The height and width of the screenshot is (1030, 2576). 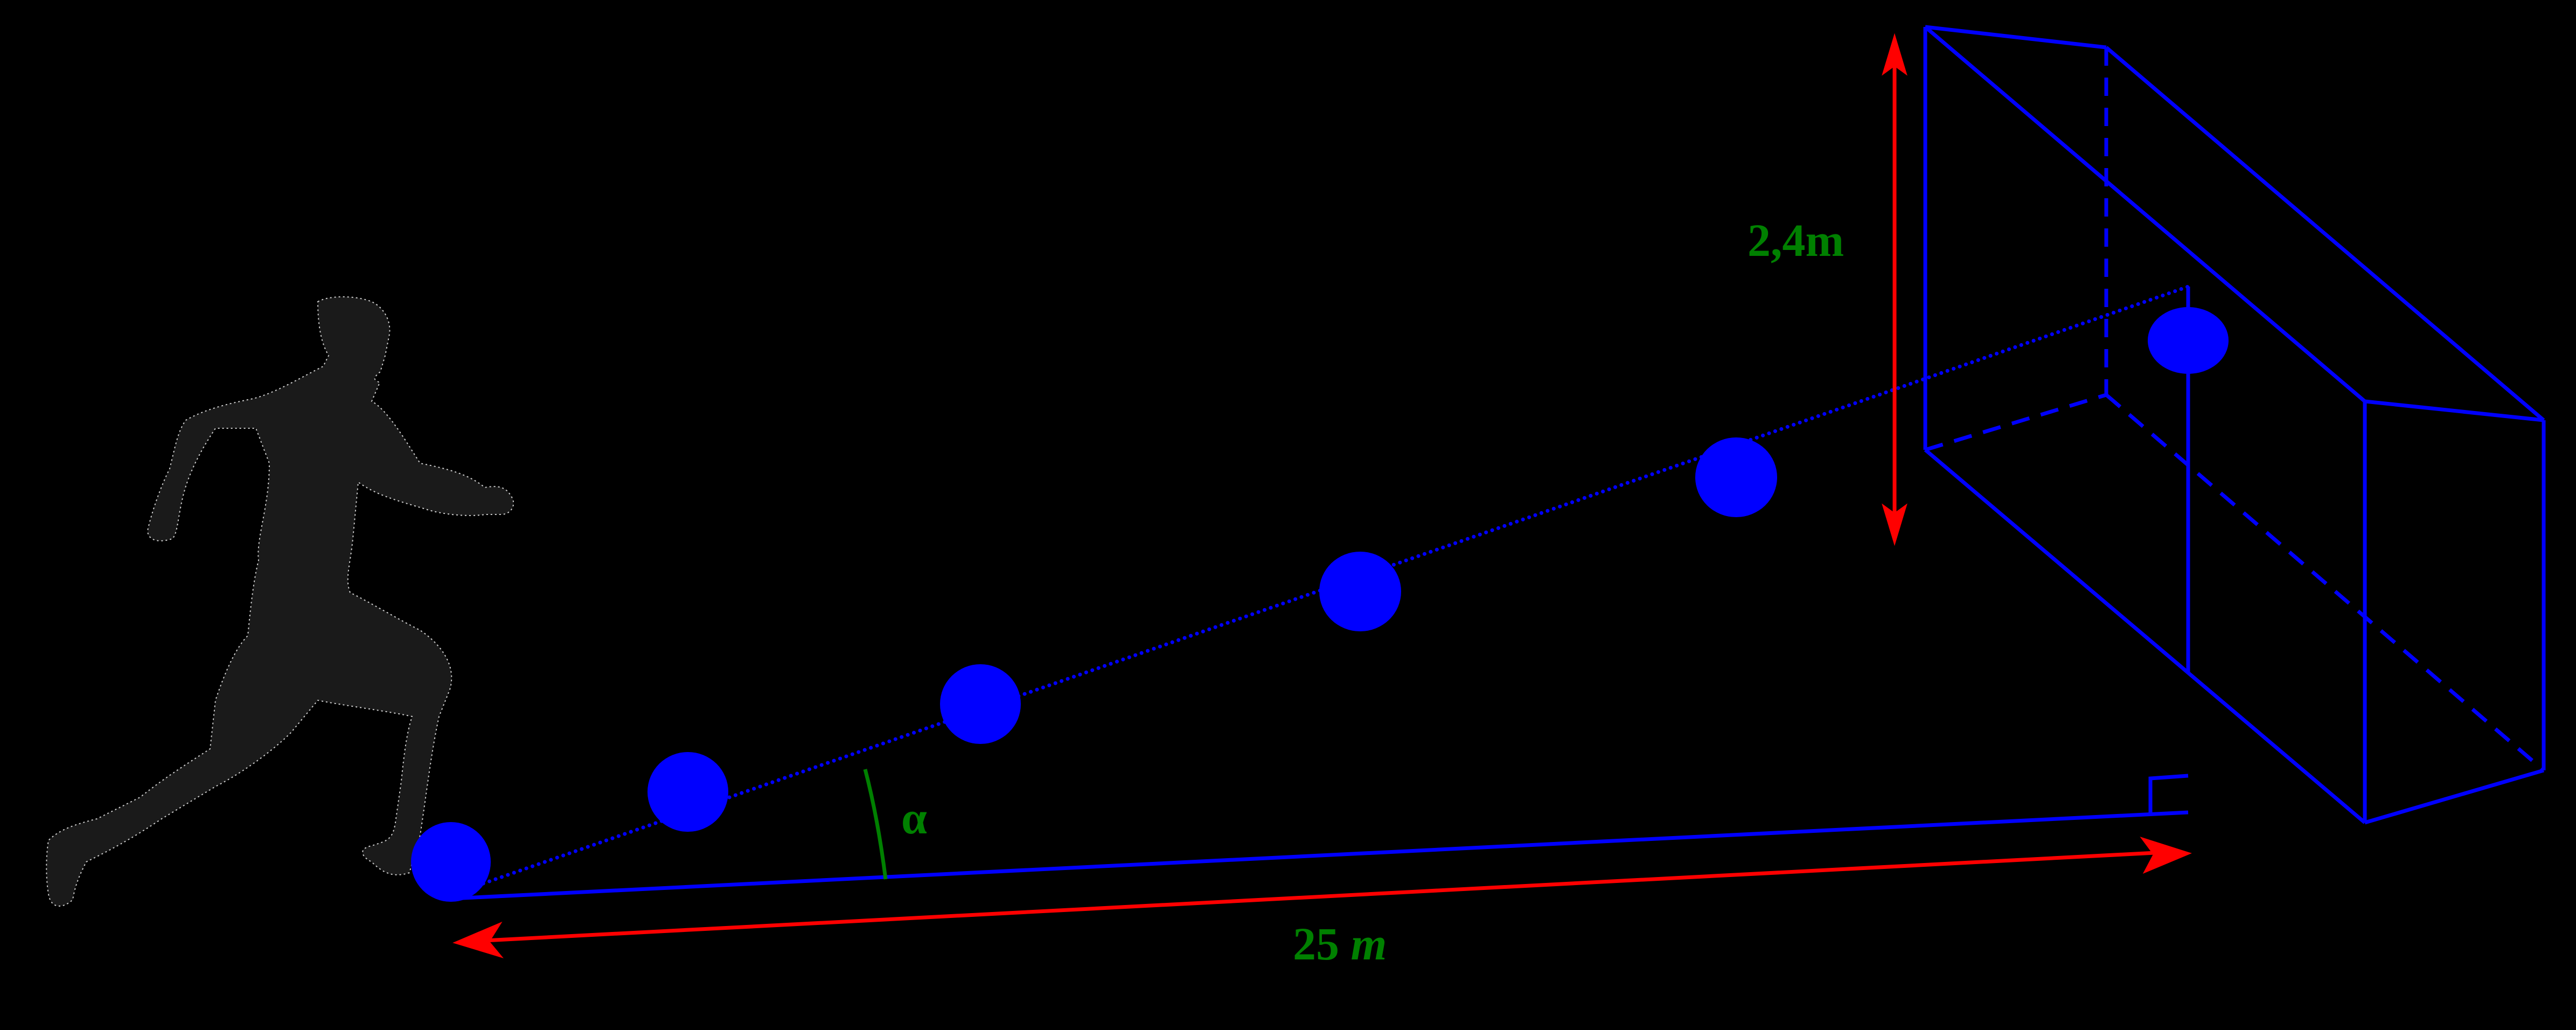 I want to click on goal-back-ground-diagonal, so click(x=2325, y=582).